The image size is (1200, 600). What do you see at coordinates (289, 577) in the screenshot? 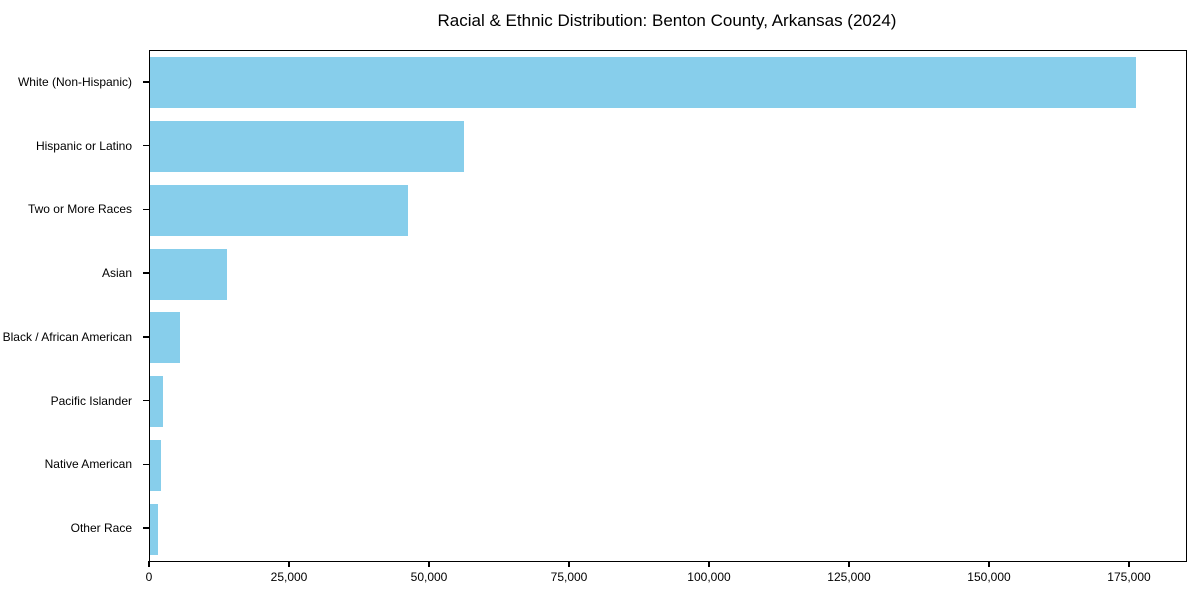
I see `x-tick-label: 25,000` at bounding box center [289, 577].